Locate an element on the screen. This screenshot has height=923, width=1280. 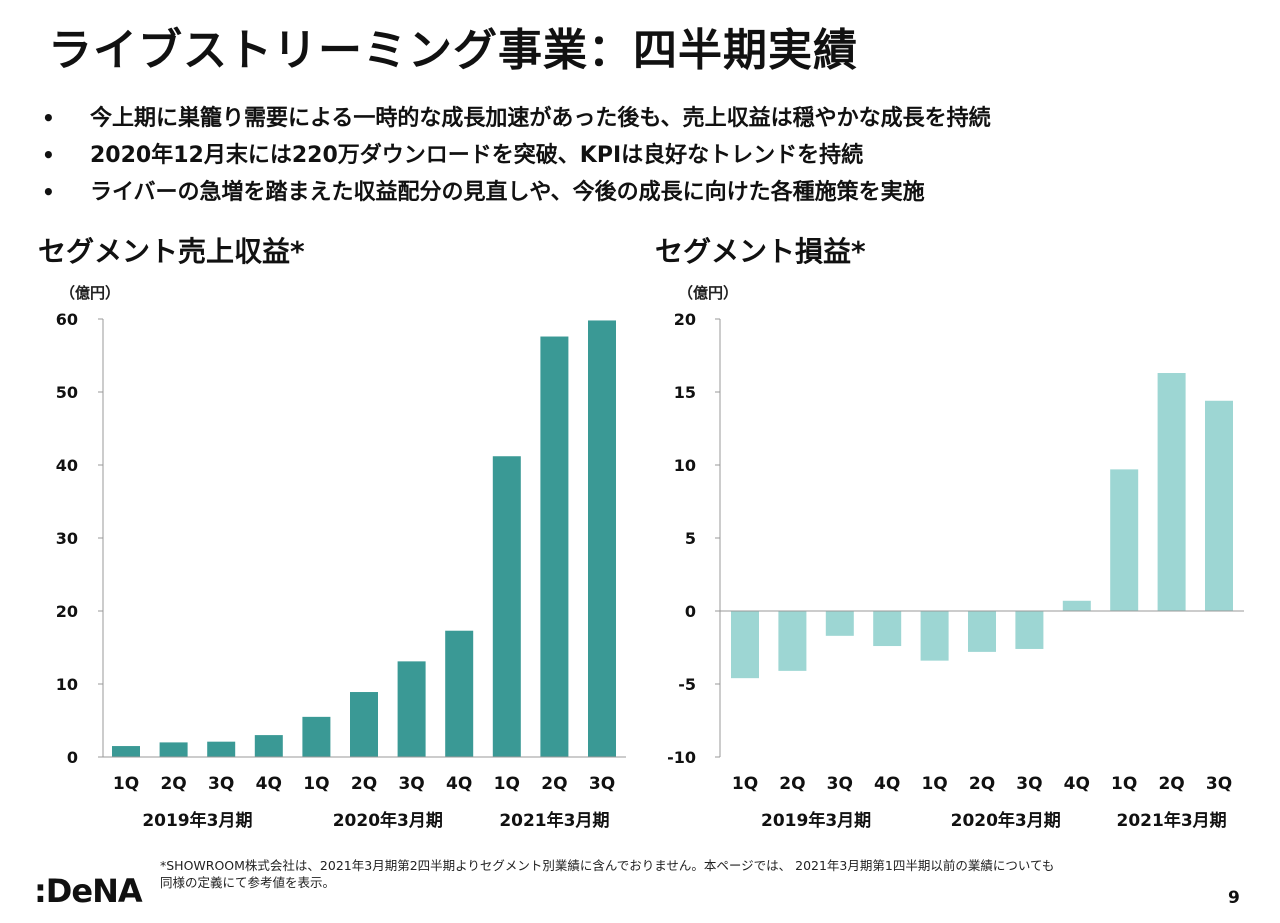
revenue-y-tick-label: 40 is located at coordinates (67, 465).